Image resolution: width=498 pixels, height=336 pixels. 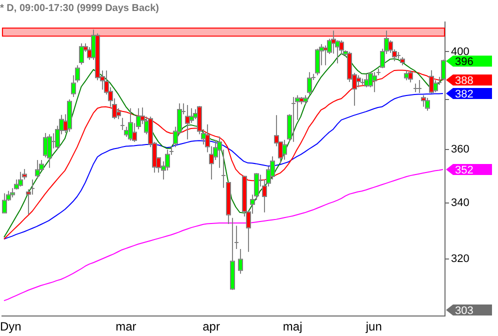 What do you see at coordinates (11, 326) in the screenshot?
I see `text: Dyn` at bounding box center [11, 326].